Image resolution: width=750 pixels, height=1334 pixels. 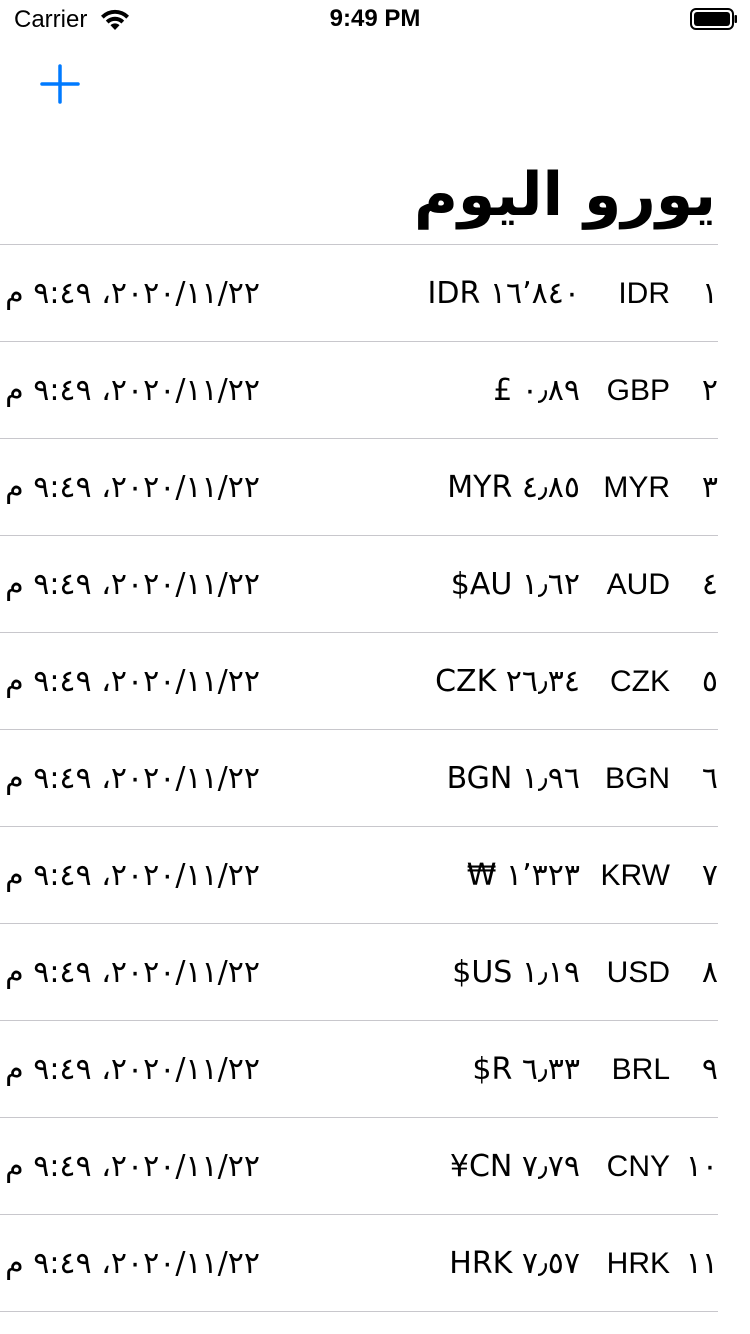 What do you see at coordinates (359, 292) in the screenshot?
I see `list-item: ١ IDR ١٦٬٨٤٠ IDR ٢٠٢٠/١١/٢٢، ٩:٤٩ م` at bounding box center [359, 292].